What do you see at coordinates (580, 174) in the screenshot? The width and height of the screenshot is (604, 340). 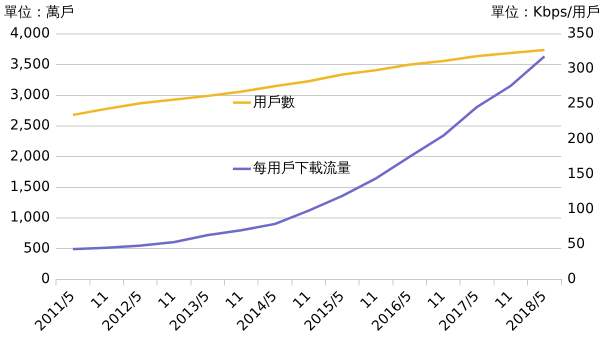 I see `y2-tick-label: 150` at bounding box center [580, 174].